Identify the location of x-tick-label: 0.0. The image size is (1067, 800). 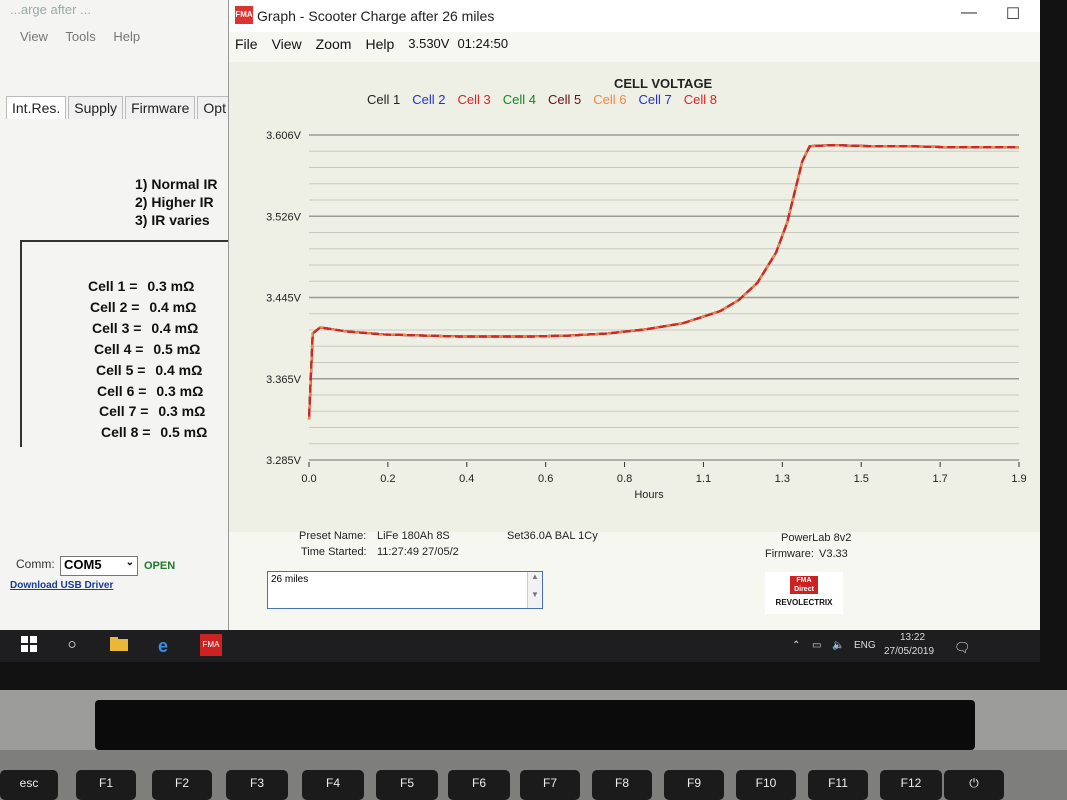
(308, 479).